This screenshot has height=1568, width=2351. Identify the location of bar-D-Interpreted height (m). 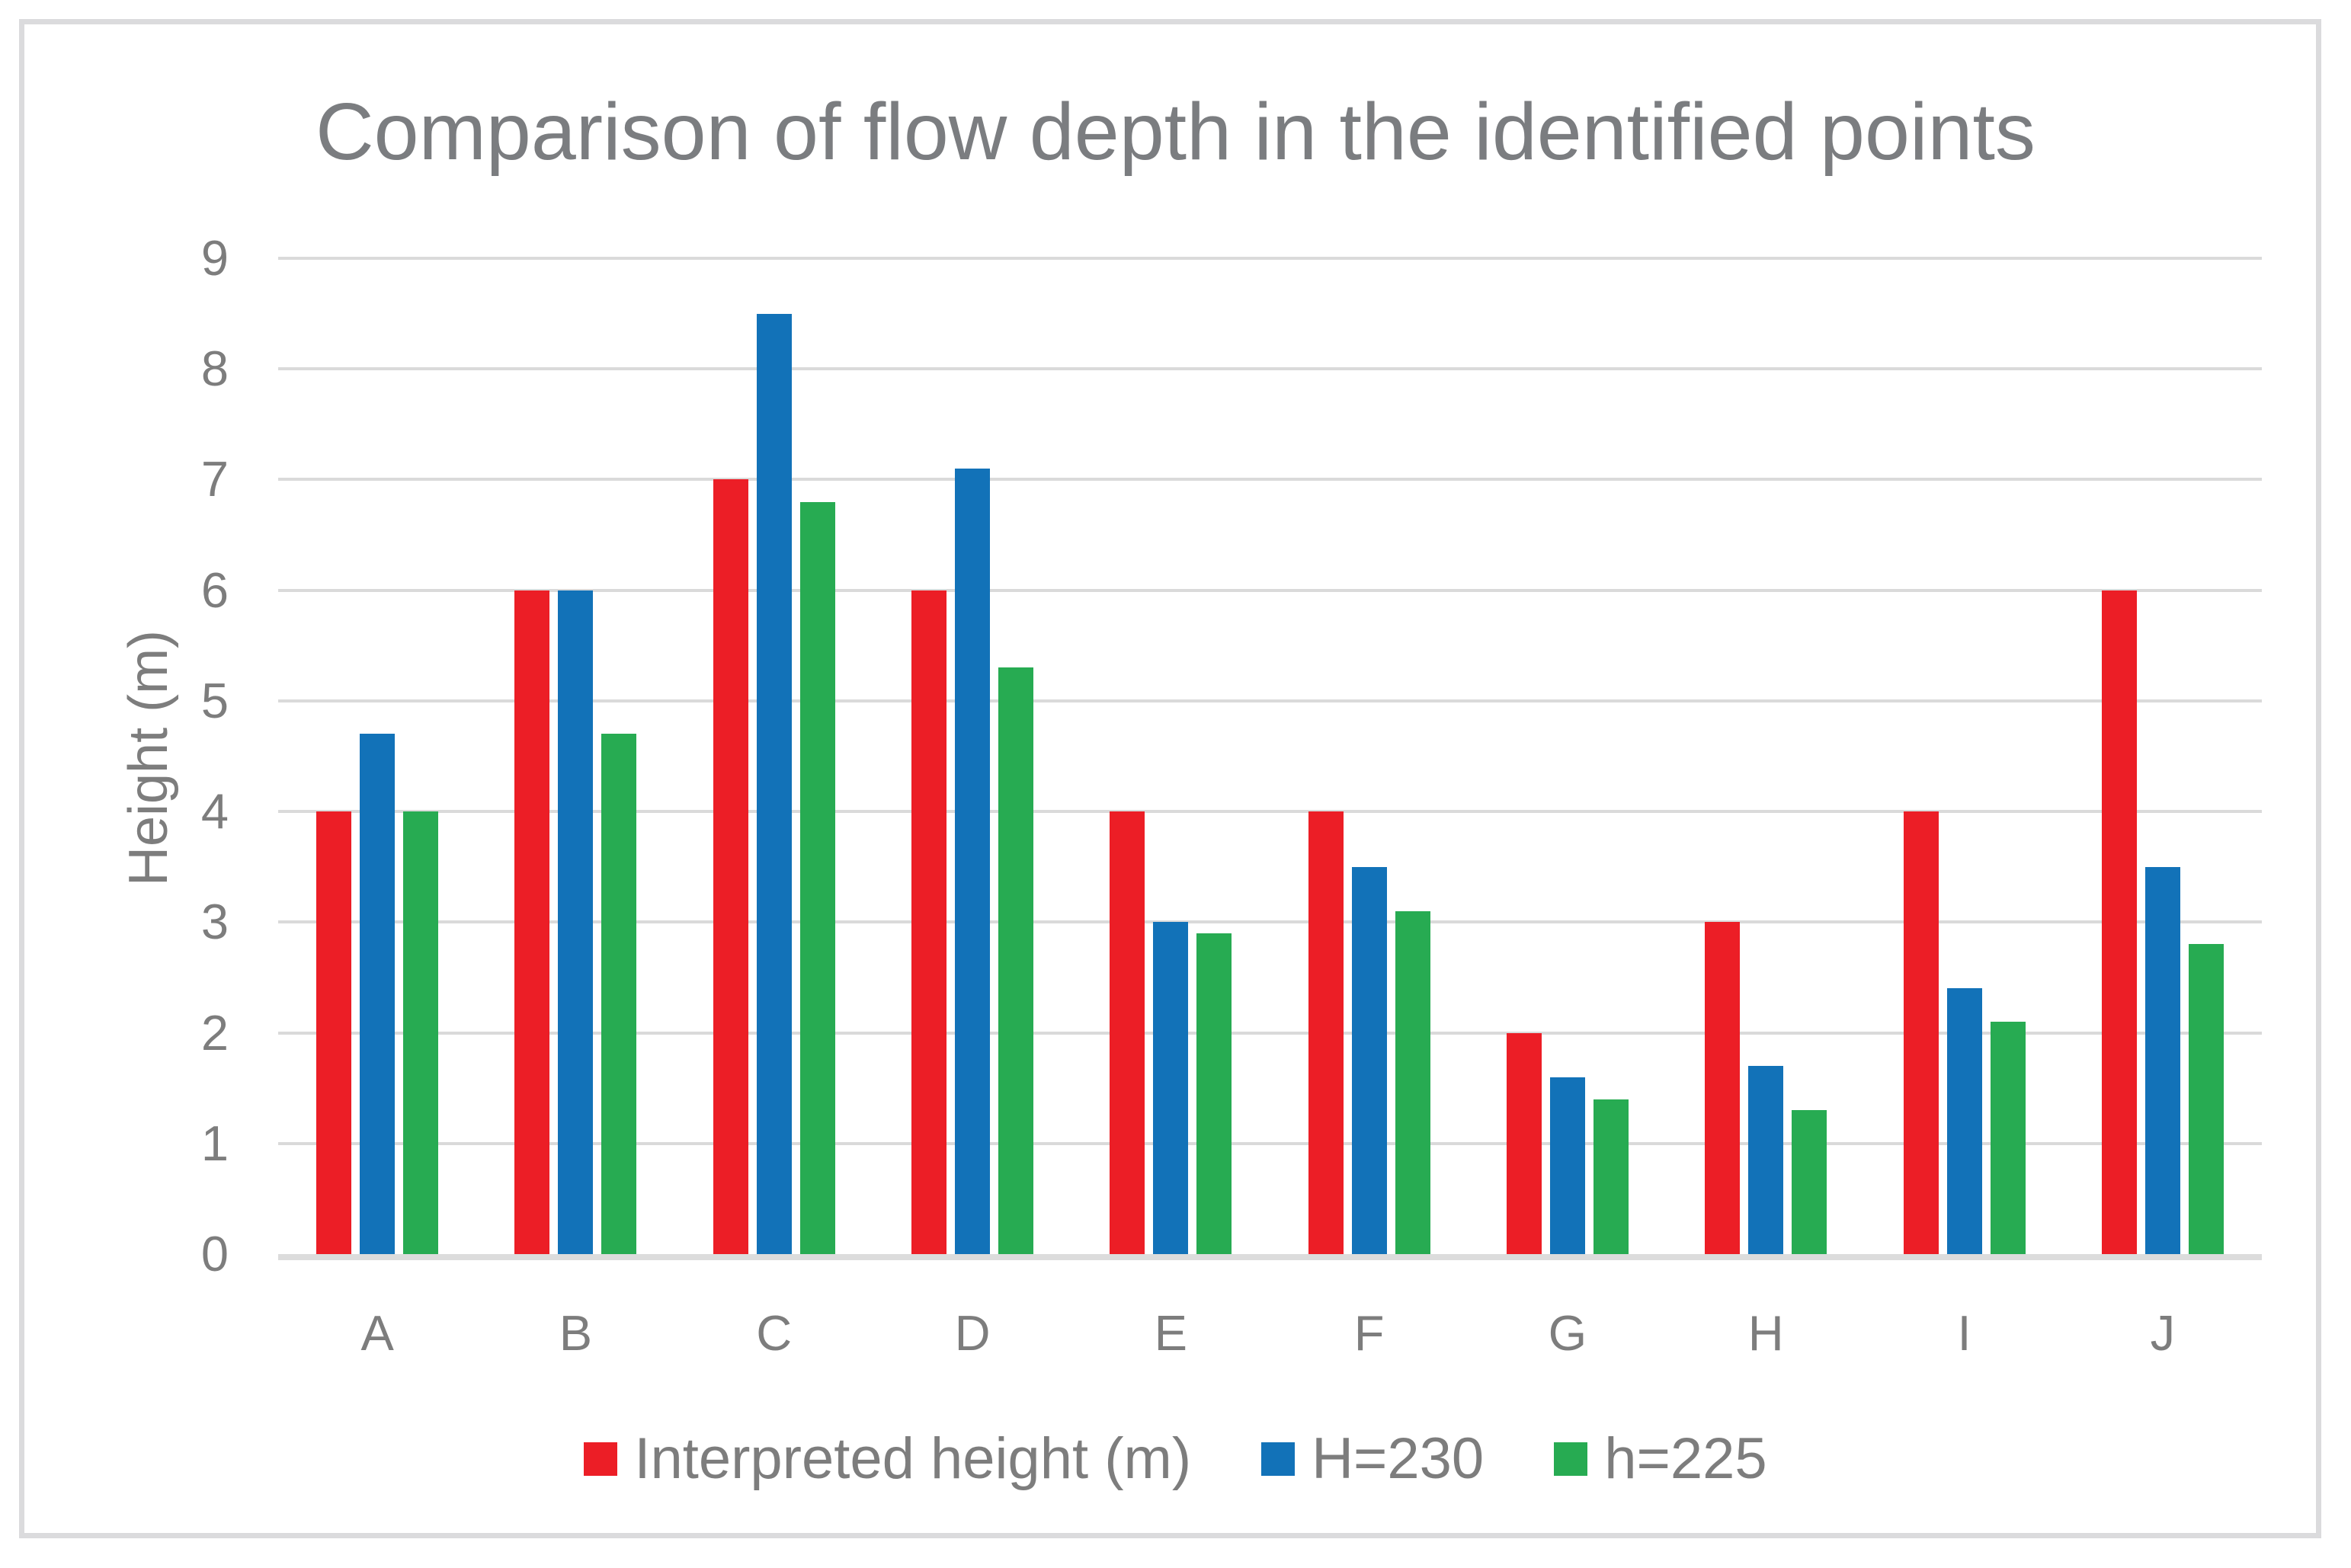
(929, 922).